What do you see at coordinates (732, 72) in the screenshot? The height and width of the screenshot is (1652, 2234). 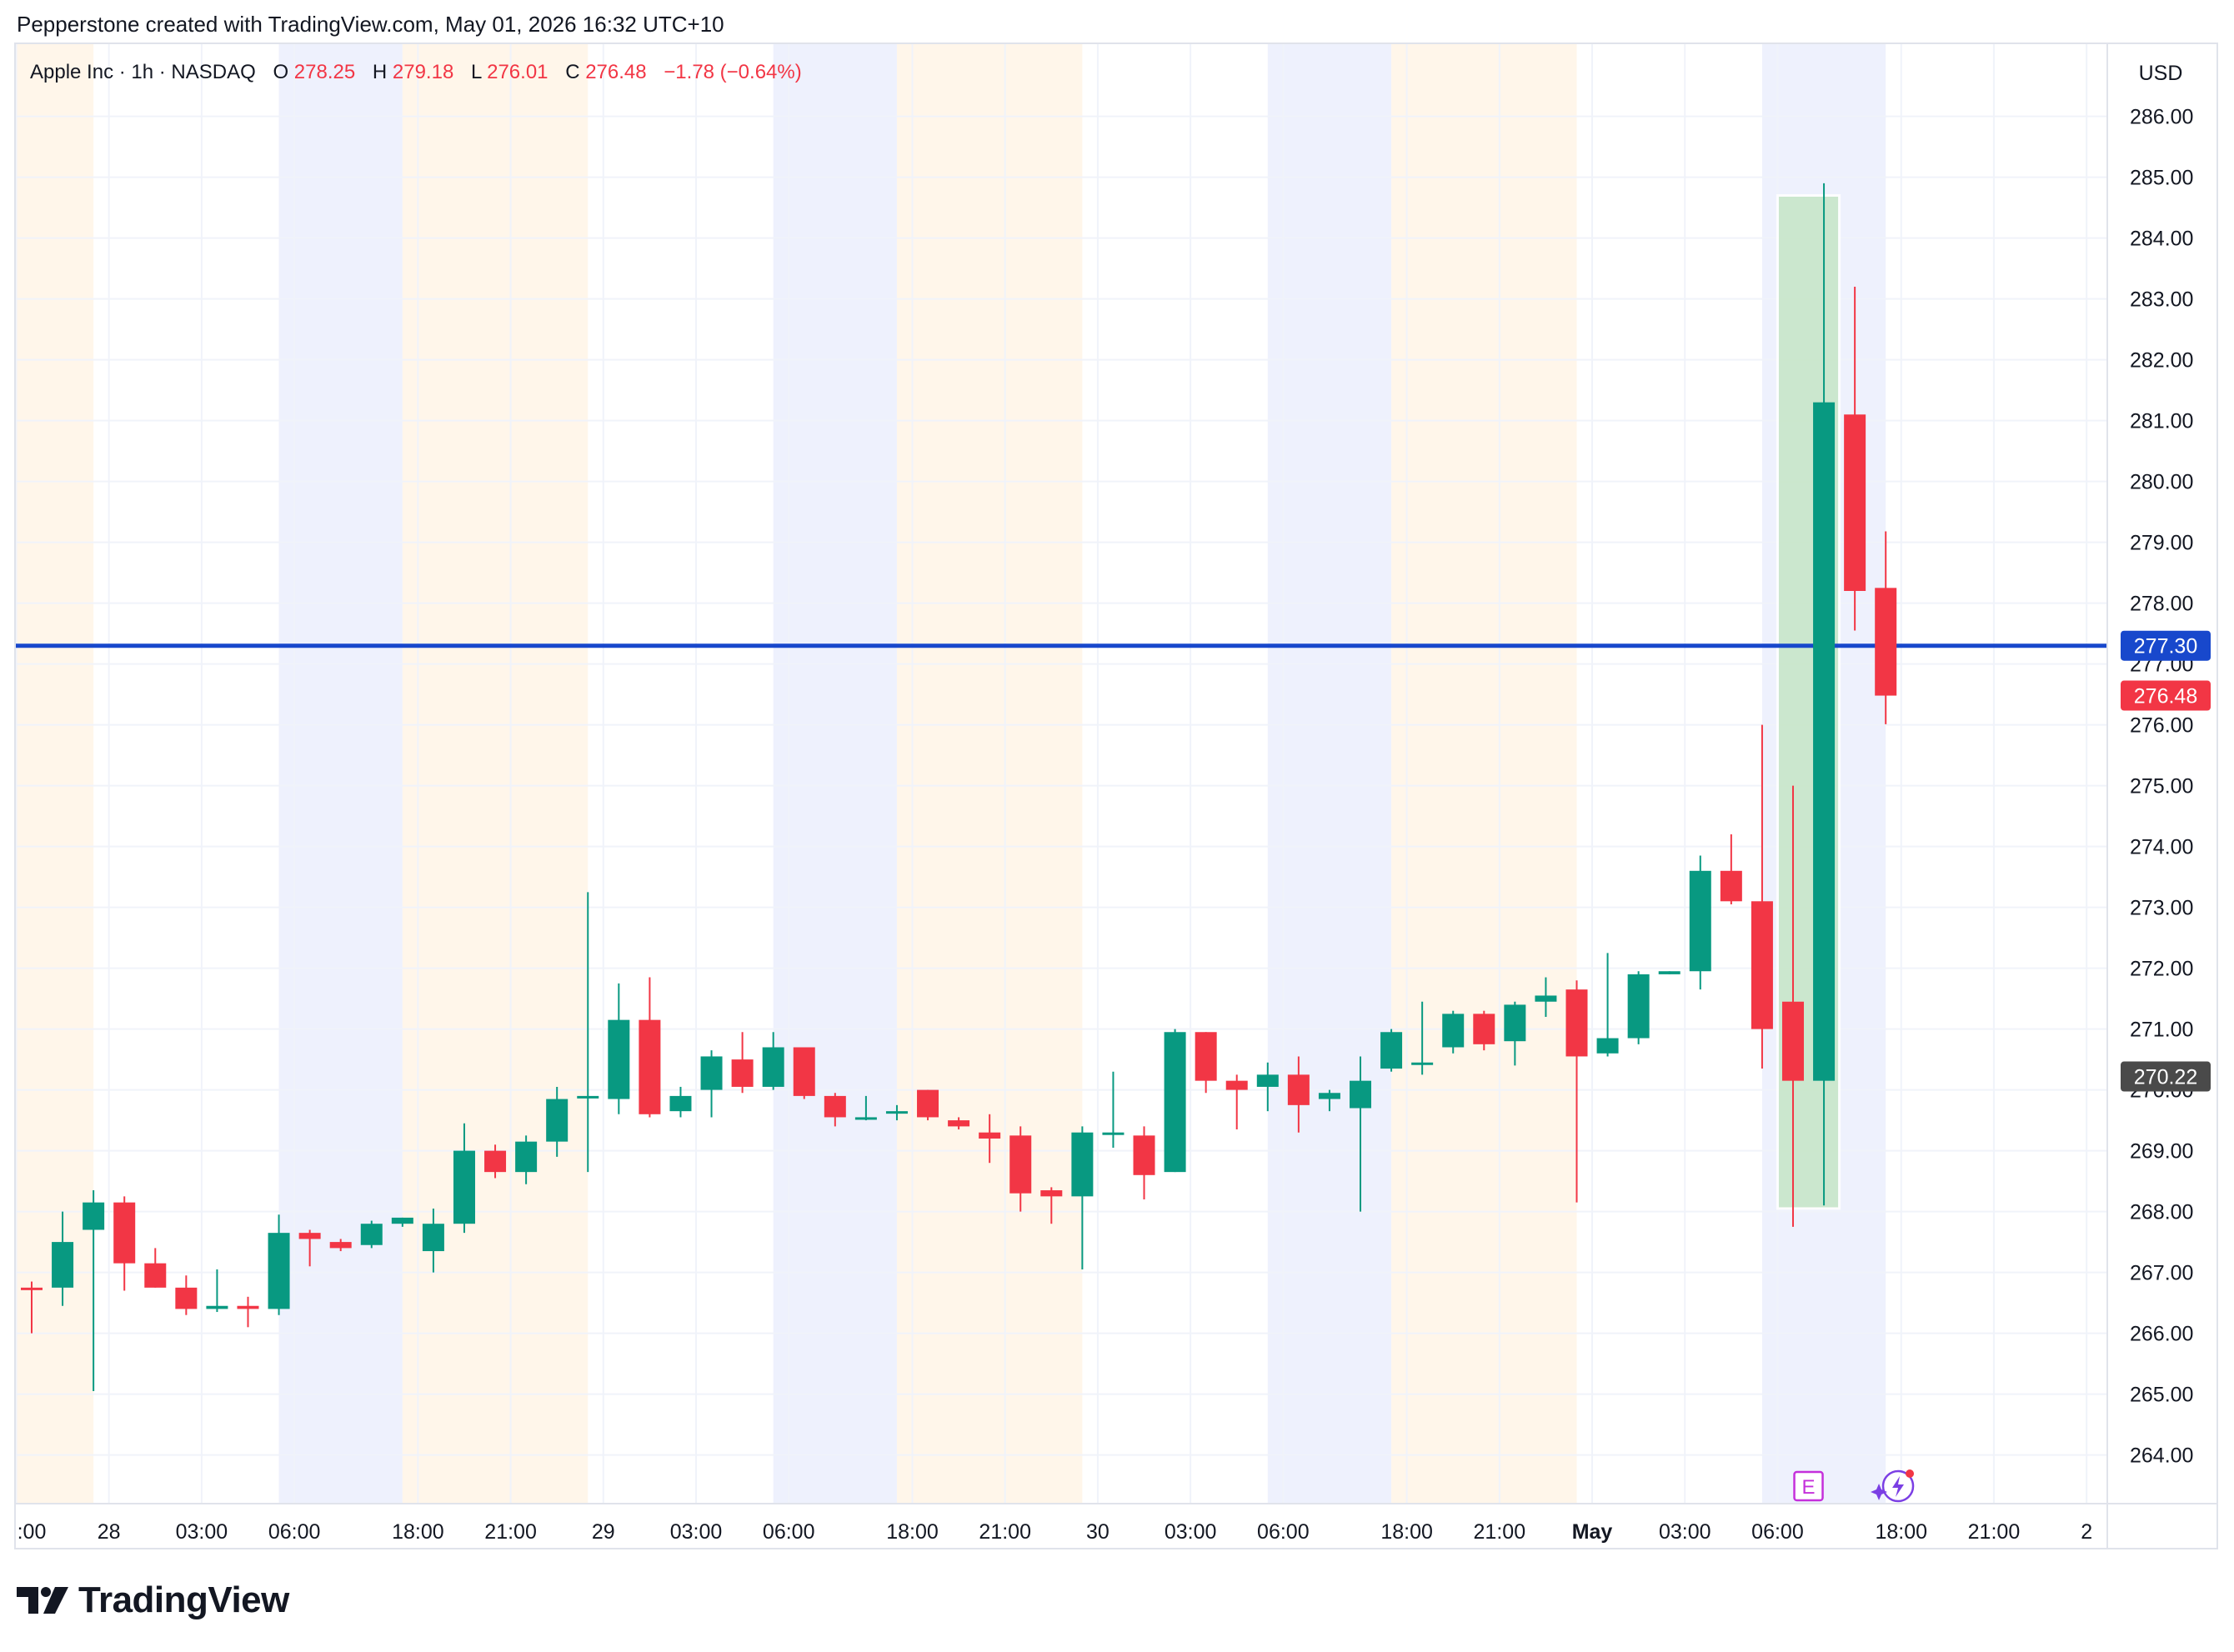 I see `legend-change: −1.78 (−0.64%)` at bounding box center [732, 72].